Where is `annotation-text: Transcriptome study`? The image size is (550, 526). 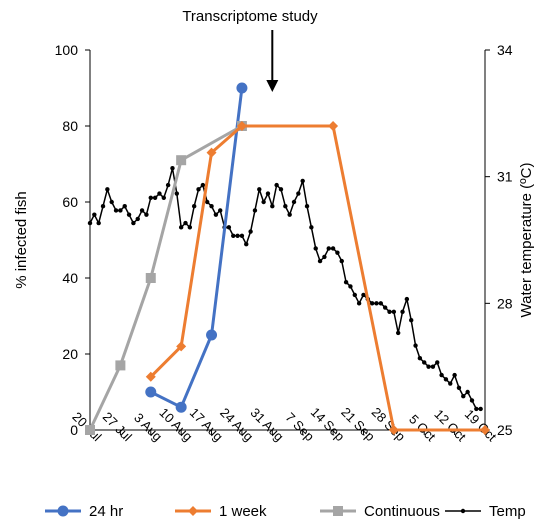 annotation-text: Transcriptome study is located at coordinates (250, 16).